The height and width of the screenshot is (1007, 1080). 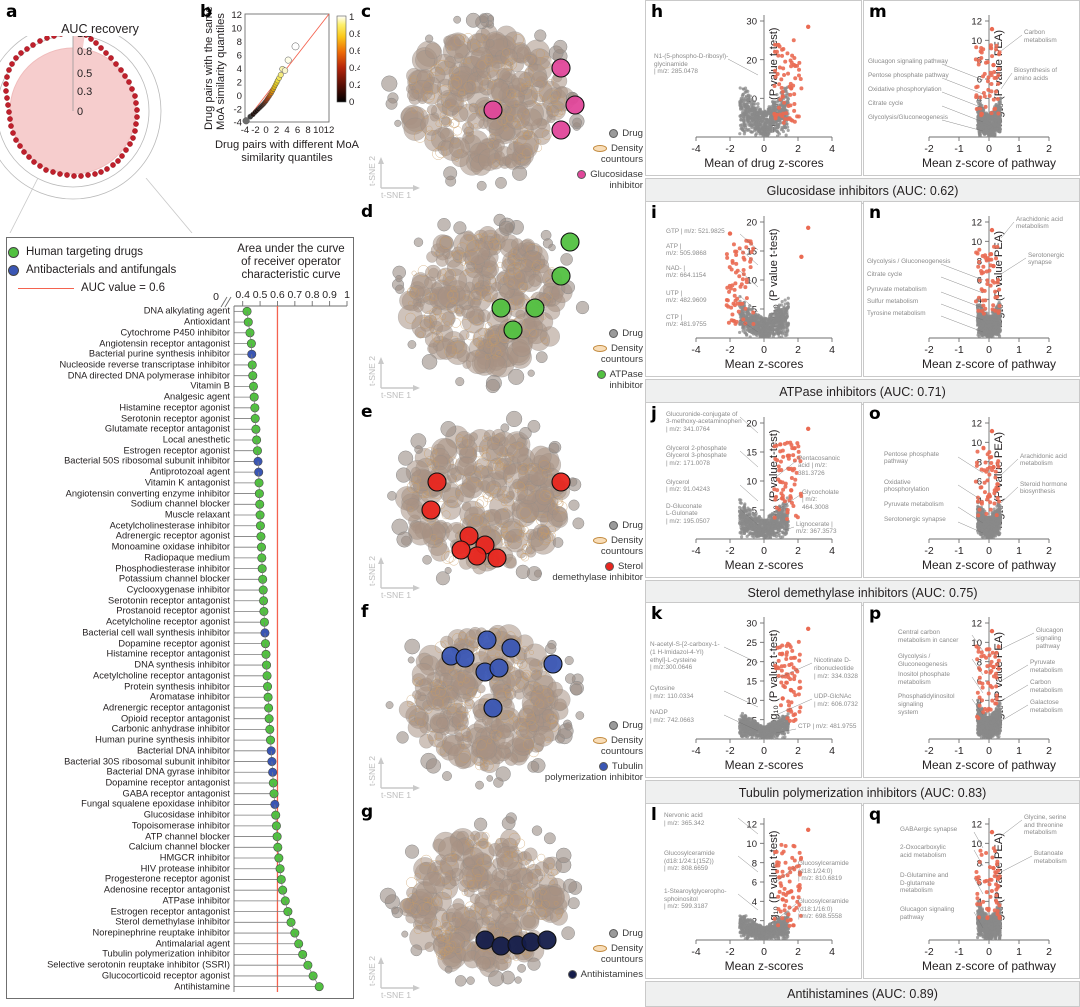 I want to click on tsne-legend-label: ATPase inhibitor, so click(x=626, y=380).